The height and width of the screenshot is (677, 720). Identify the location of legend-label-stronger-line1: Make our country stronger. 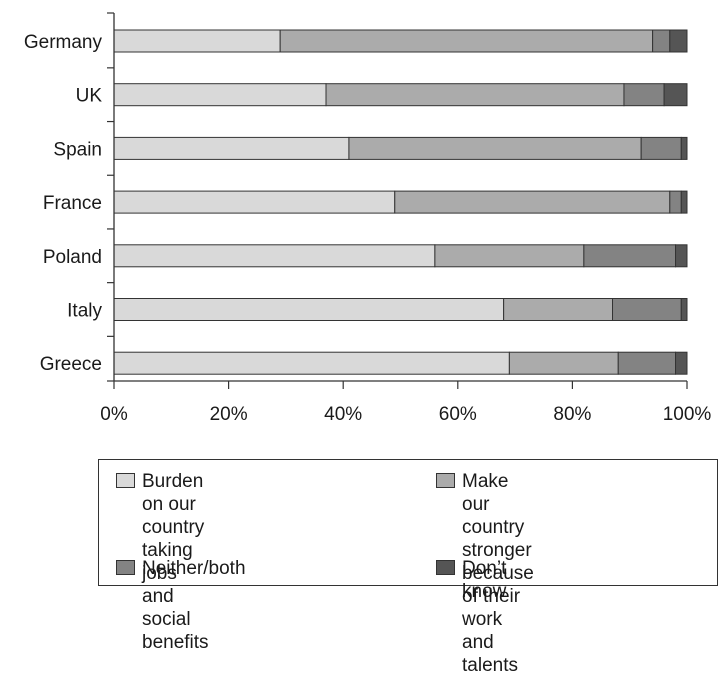
(497, 516).